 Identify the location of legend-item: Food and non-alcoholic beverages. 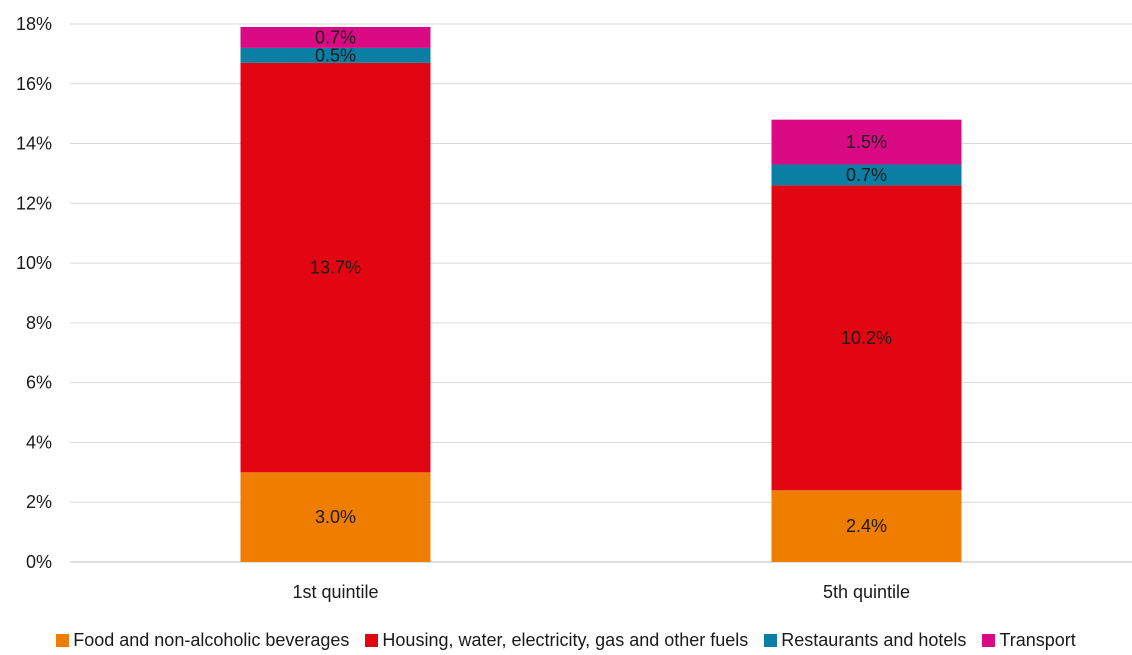
(202, 640).